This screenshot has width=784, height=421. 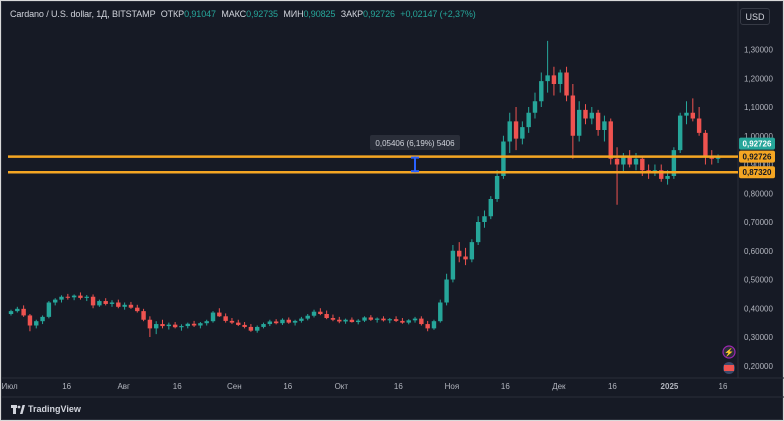 What do you see at coordinates (452, 386) in the screenshot?
I see `x-tick-label: Ноя` at bounding box center [452, 386].